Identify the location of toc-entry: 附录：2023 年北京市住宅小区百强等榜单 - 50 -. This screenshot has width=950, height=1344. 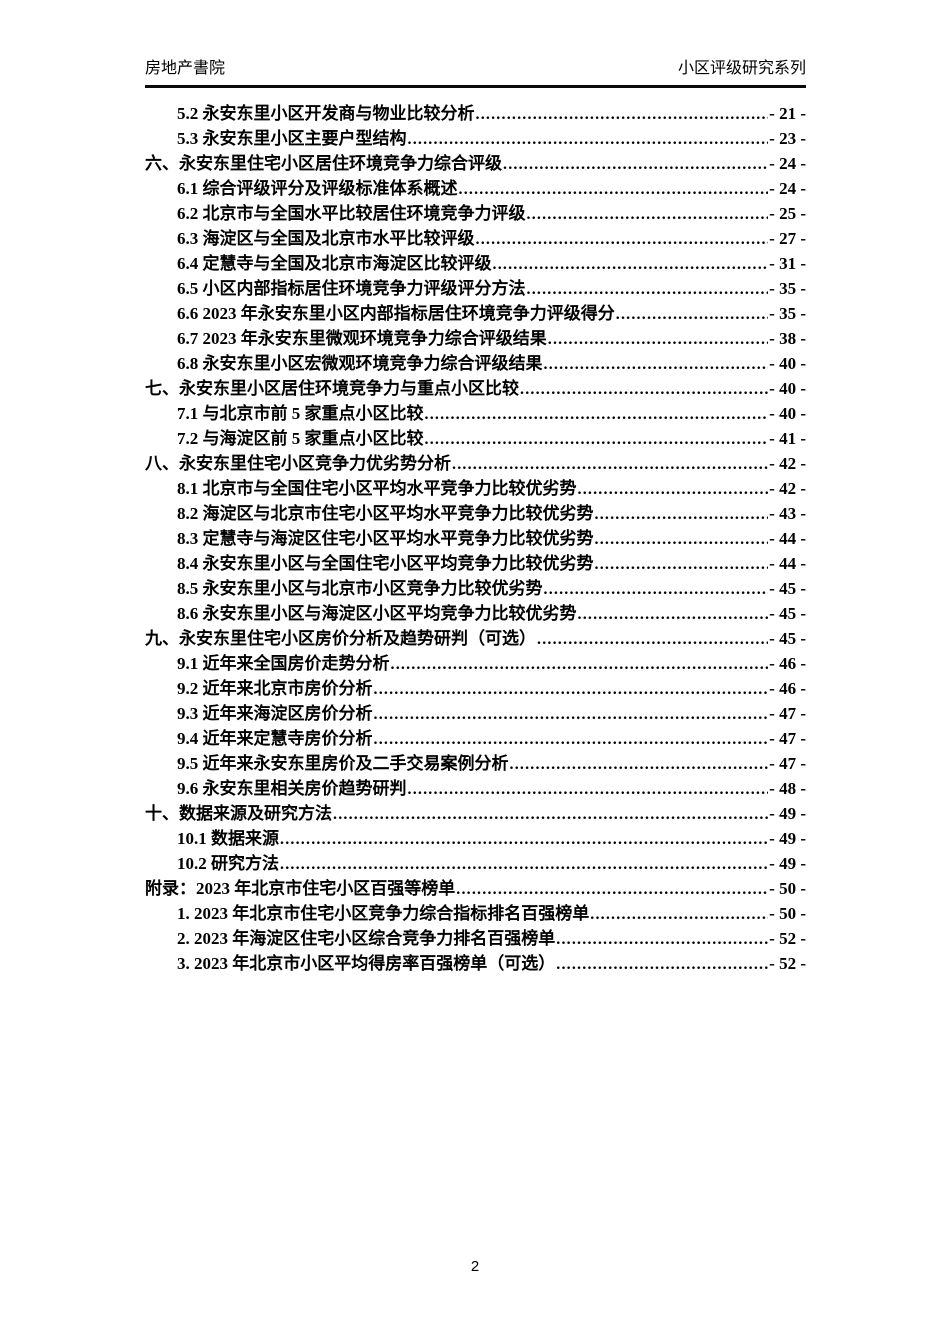
(475, 888).